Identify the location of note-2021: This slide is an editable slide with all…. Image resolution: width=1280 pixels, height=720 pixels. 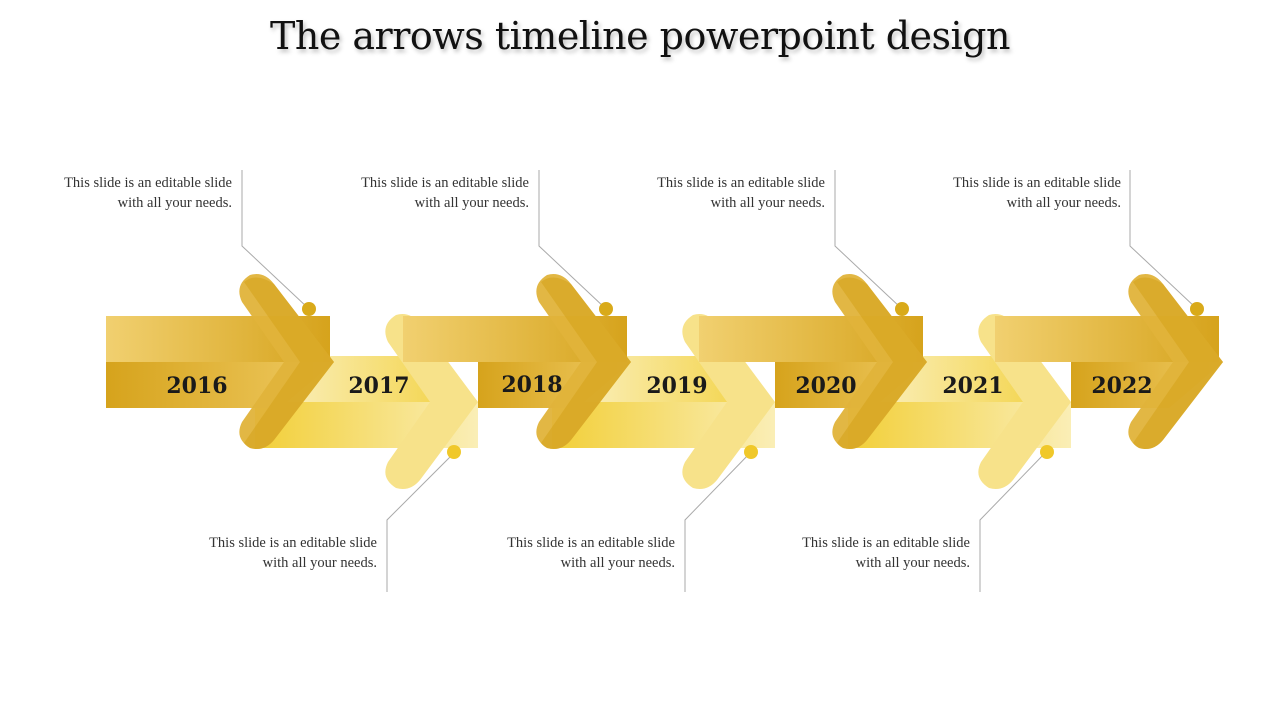
(886, 553).